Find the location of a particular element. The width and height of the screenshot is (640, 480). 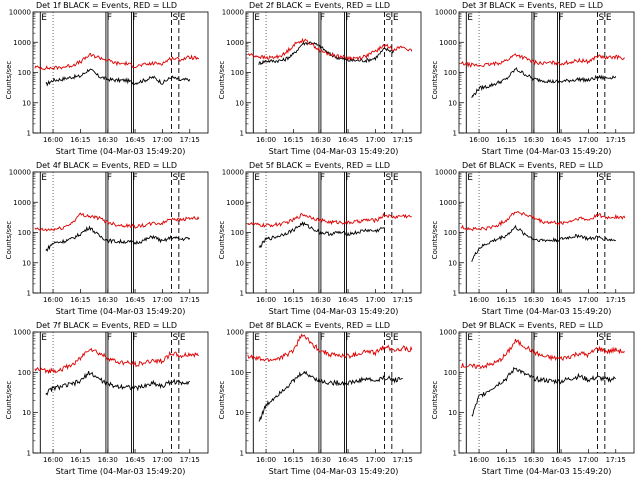

chart-title: Det 8f BLACK = Events, RED = LLD is located at coordinates (319, 325).